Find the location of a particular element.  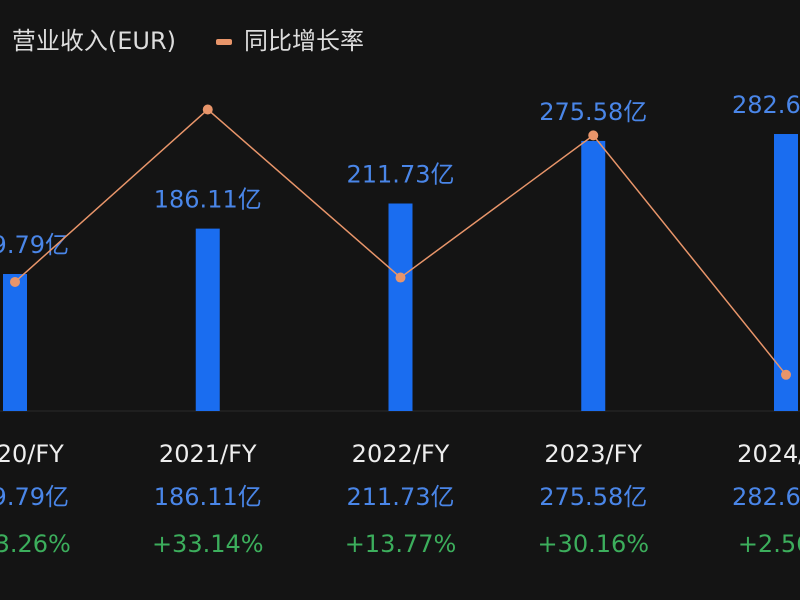

x-tick-label: 2020/FY is located at coordinates (32, 454).